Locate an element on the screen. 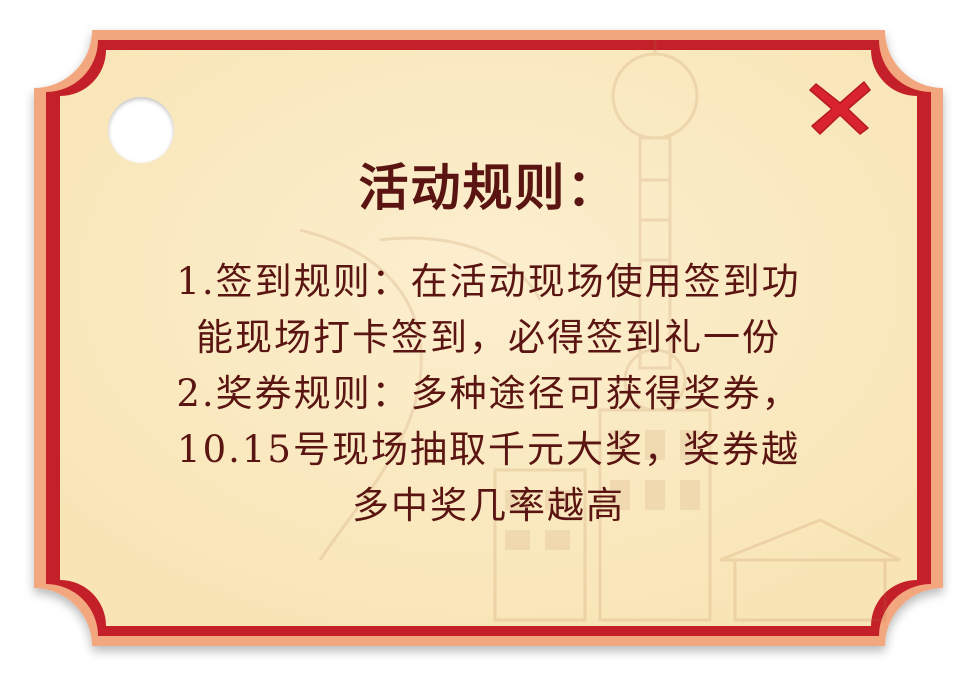  close-button is located at coordinates (840, 107).